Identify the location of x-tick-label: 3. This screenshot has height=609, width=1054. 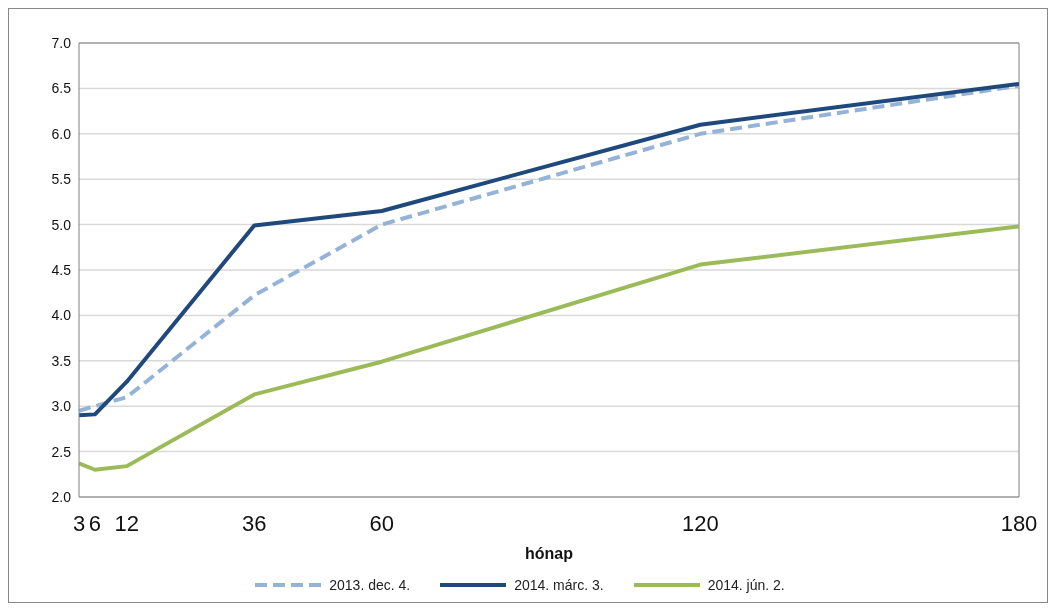
(79, 523).